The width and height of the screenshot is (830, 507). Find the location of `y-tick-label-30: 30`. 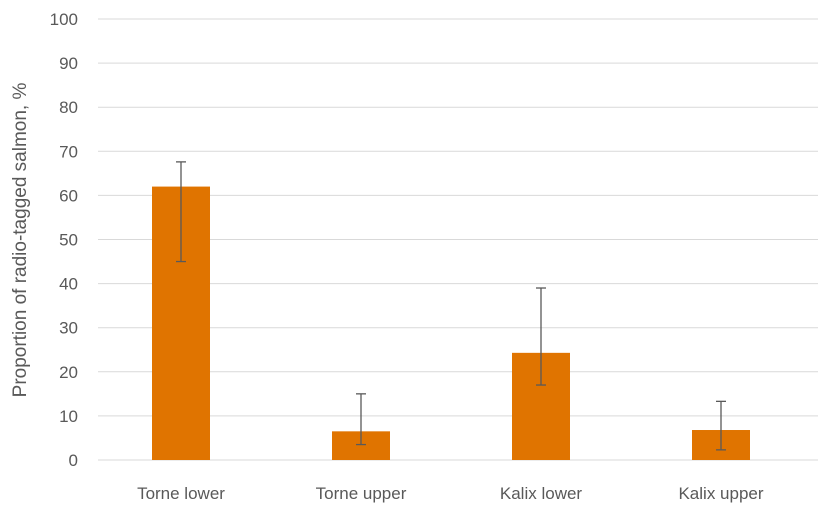

y-tick-label-30: 30 is located at coordinates (68, 328).